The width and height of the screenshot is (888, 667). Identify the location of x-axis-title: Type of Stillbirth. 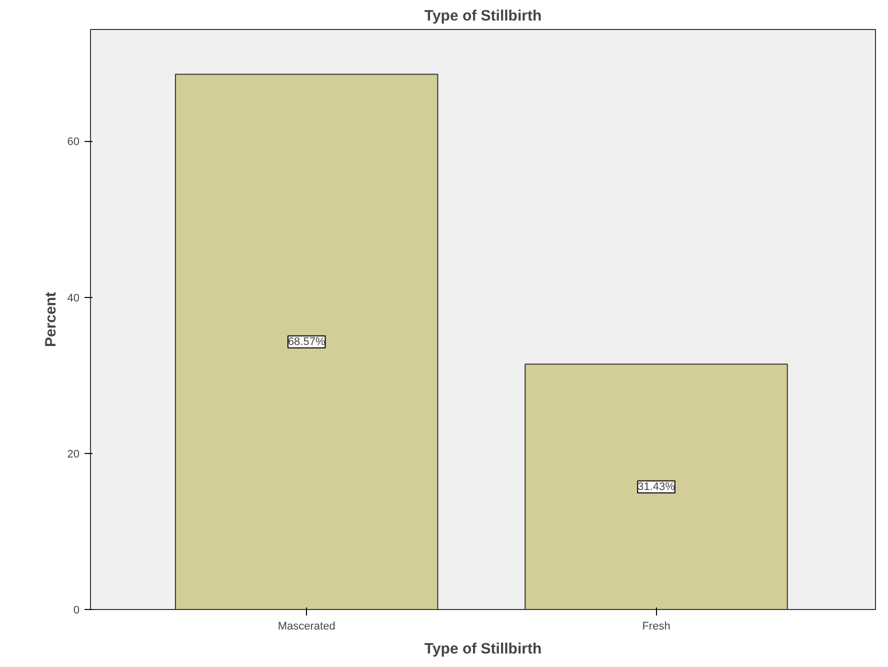
(483, 649).